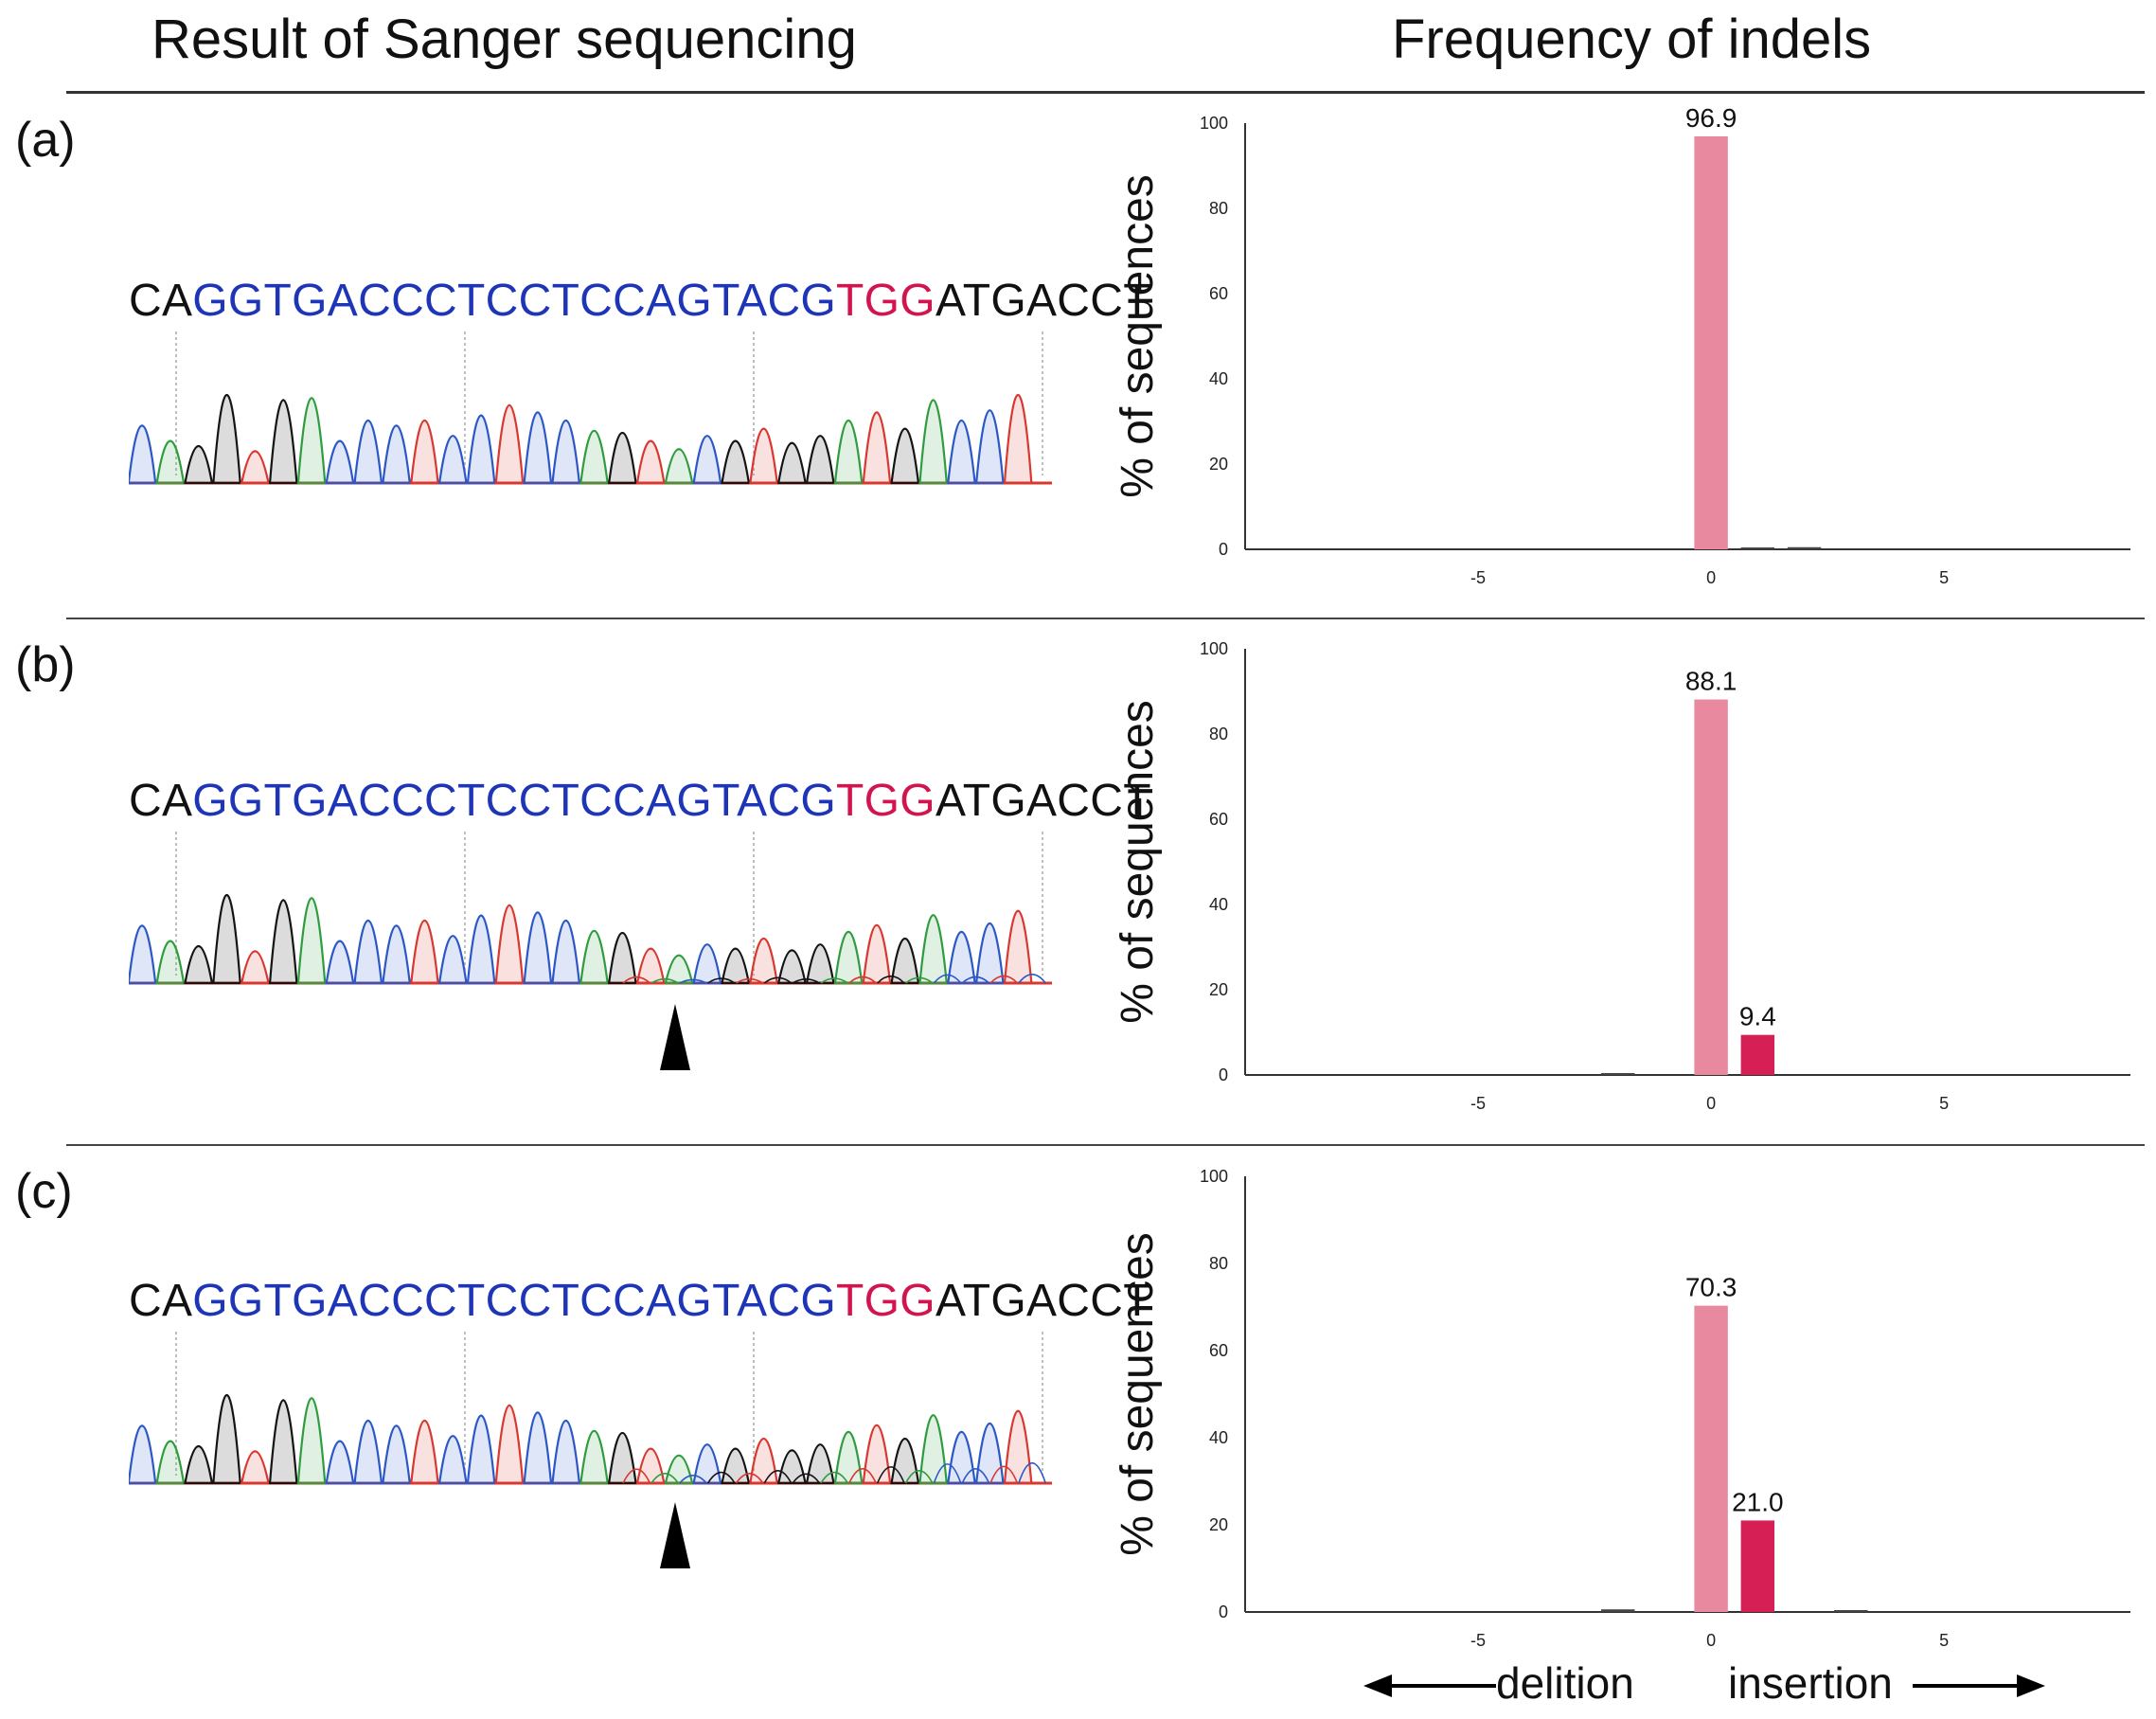 The image size is (2156, 1719). I want to click on panel-divider-ab, so click(1105, 618).